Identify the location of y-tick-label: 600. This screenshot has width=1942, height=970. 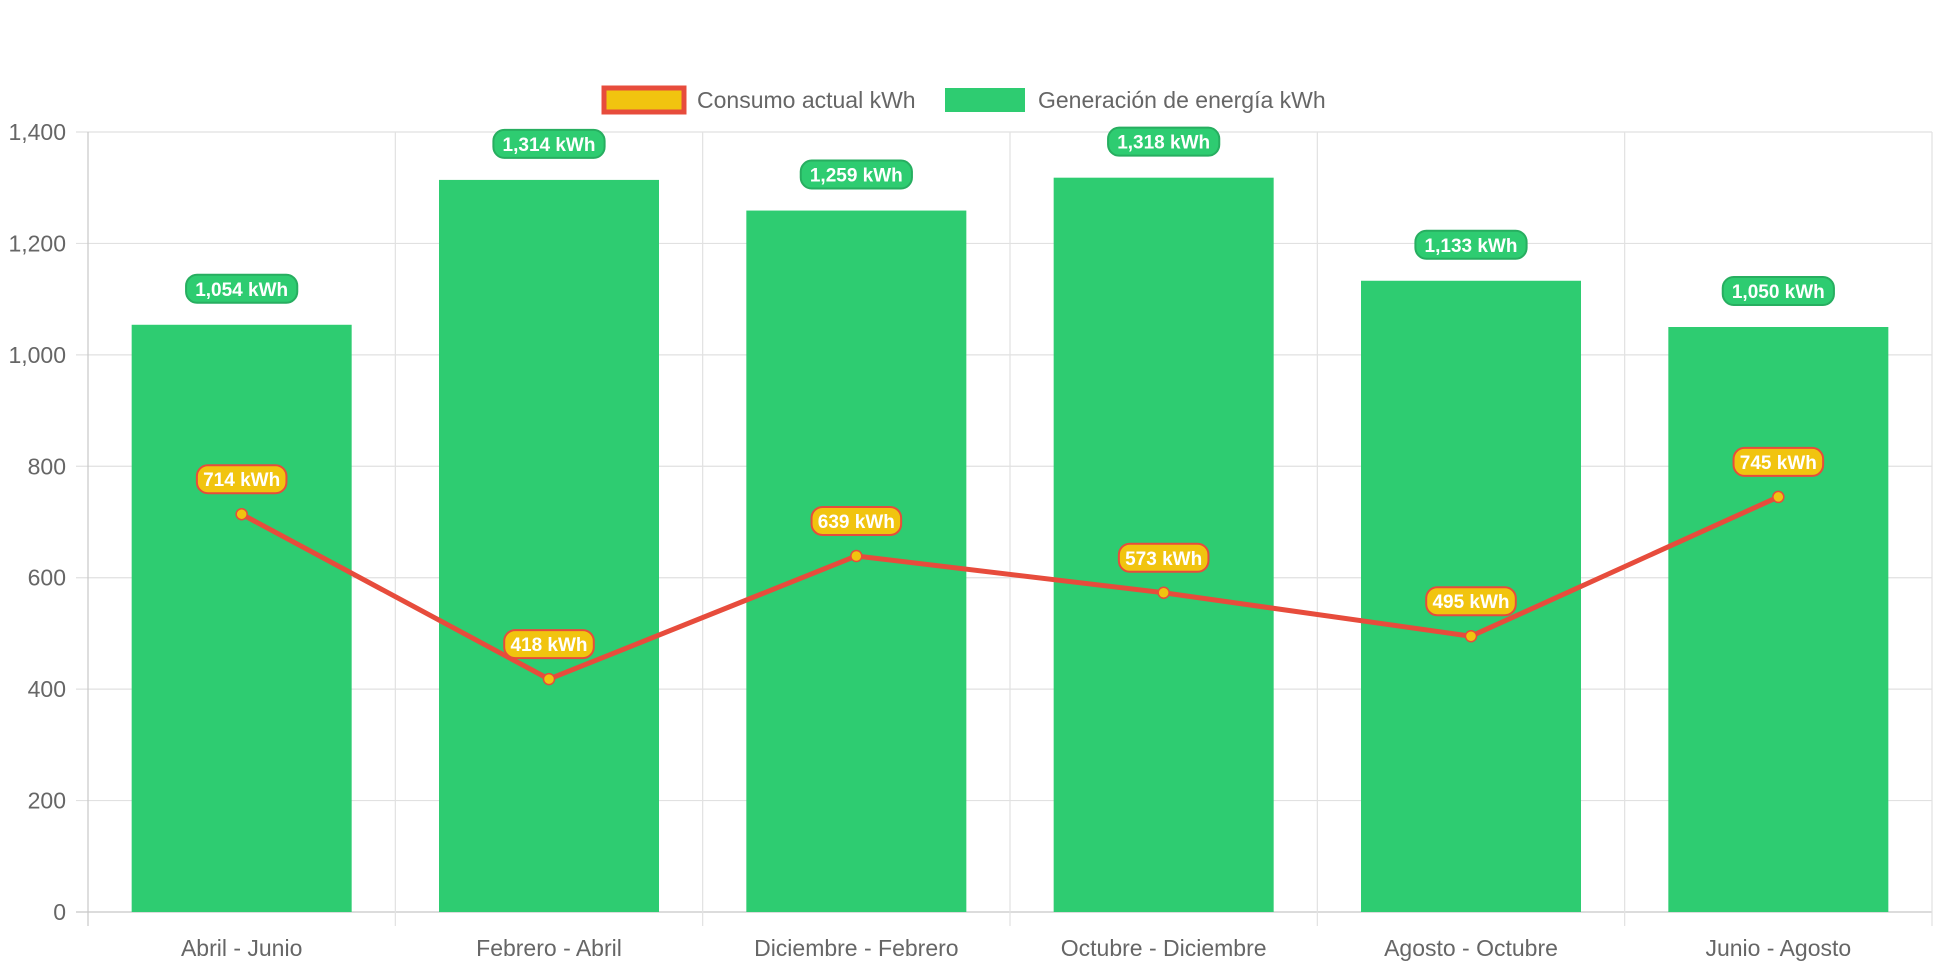
(47, 578).